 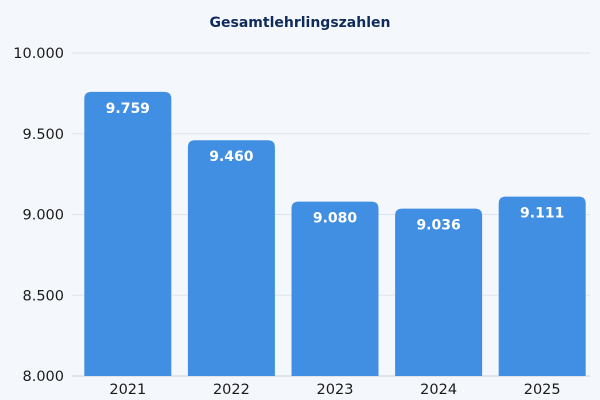 What do you see at coordinates (43, 216) in the screenshot?
I see `y-tick-label: 9.000` at bounding box center [43, 216].